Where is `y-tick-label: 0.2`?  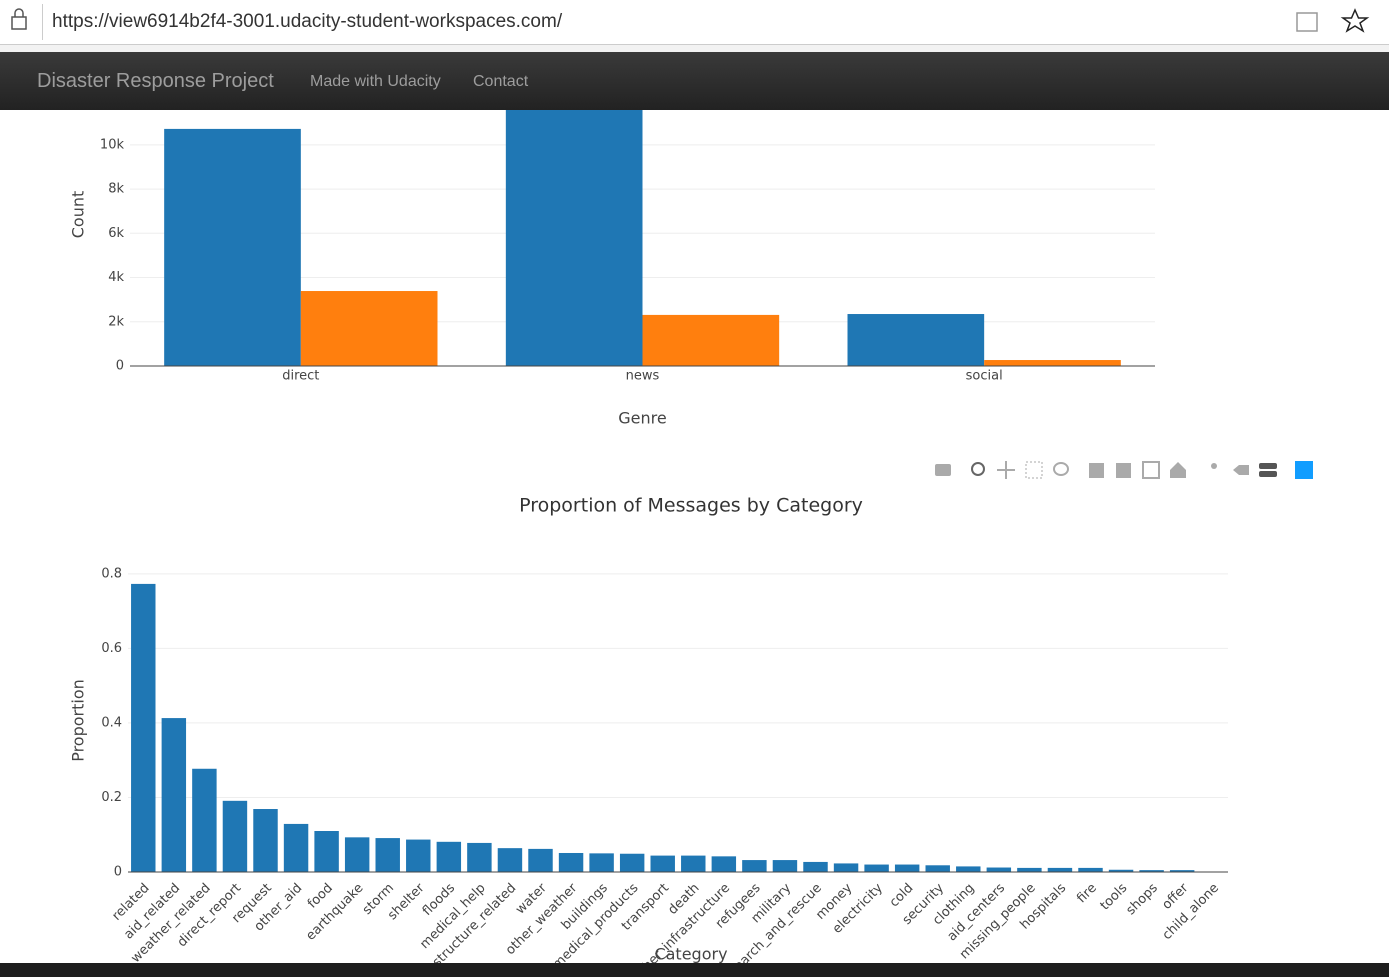
y-tick-label: 0.2 is located at coordinates (111, 797).